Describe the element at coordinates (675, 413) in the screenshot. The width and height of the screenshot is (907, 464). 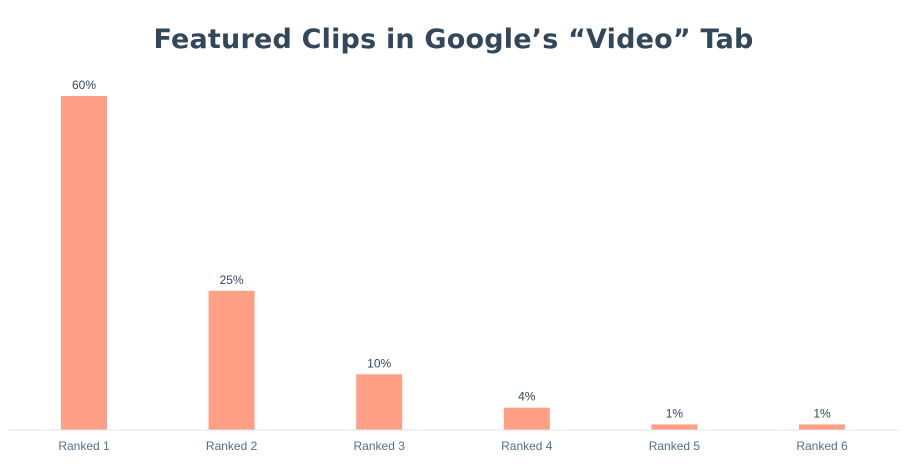
I see `bar-value-label-5: 1%` at that location.